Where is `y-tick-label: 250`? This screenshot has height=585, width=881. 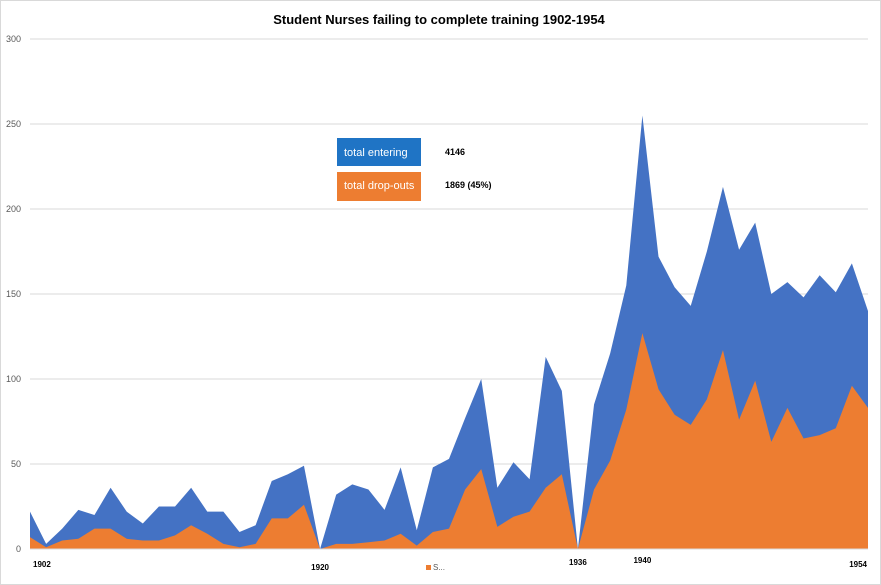
y-tick-label: 250 is located at coordinates (13, 124).